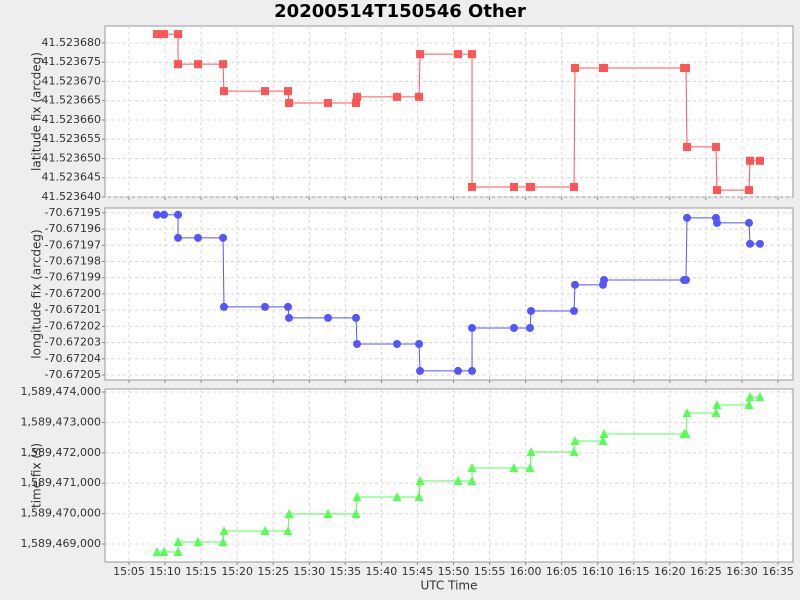 This screenshot has width=800, height=600. What do you see at coordinates (61, 482) in the screenshot?
I see `y-tick-label: 1,589,471,000` at bounding box center [61, 482].